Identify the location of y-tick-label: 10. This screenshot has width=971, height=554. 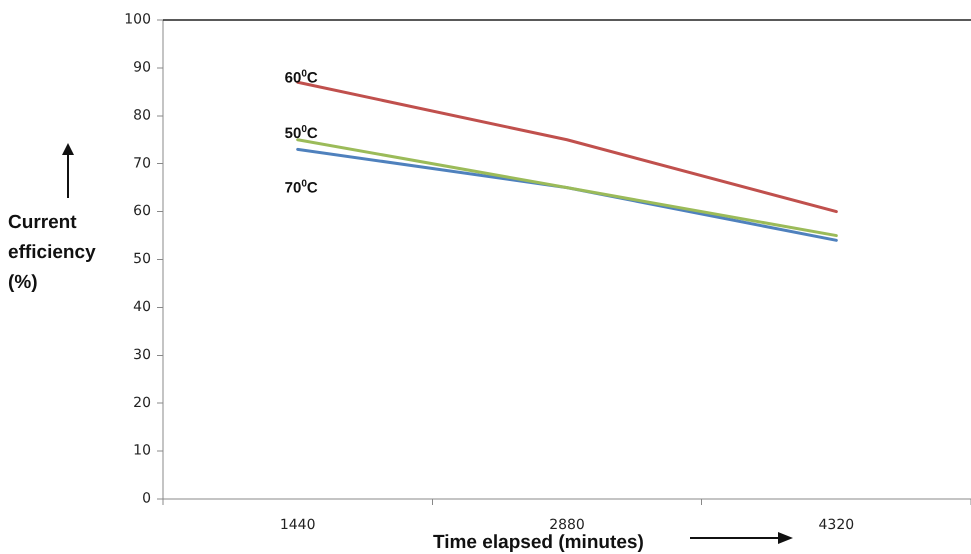
(142, 450).